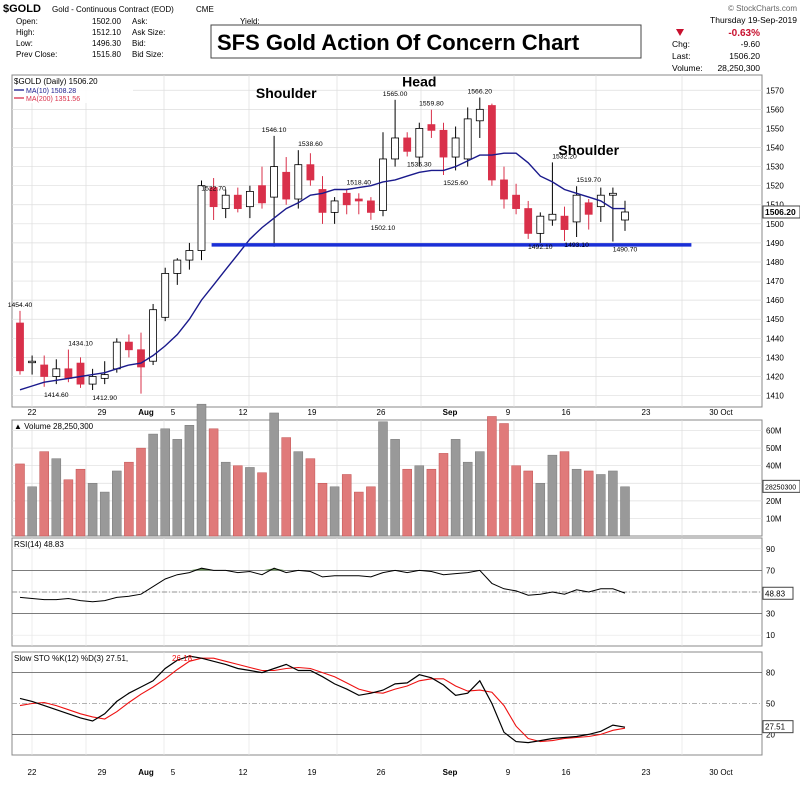 The image size is (800, 788). Describe the element at coordinates (455, 183) in the screenshot. I see `price-annotation: 1525.60` at that location.